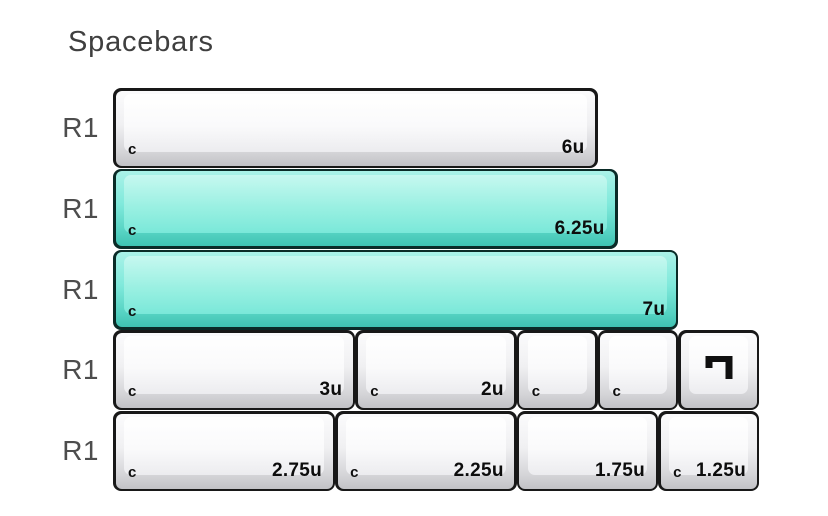 The width and height of the screenshot is (828, 516). I want to click on keycap-row: R1 c 6u, so click(330, 128).